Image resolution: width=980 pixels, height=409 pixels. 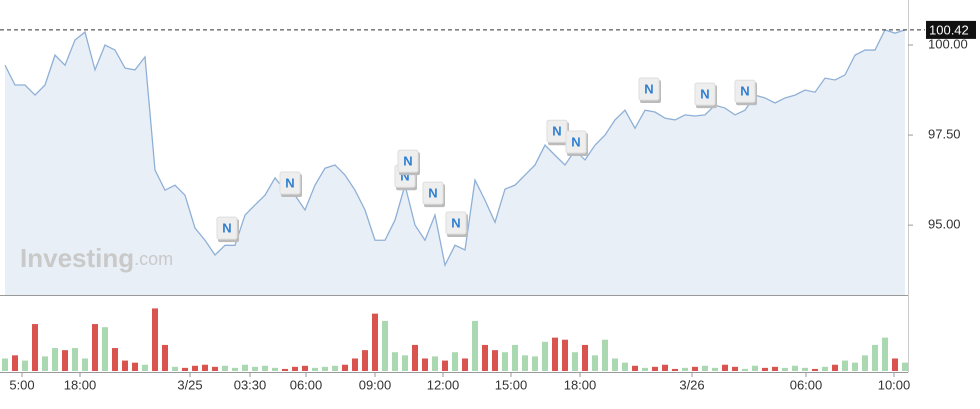 What do you see at coordinates (894, 384) in the screenshot?
I see `x-tick-label: 10:00` at bounding box center [894, 384].